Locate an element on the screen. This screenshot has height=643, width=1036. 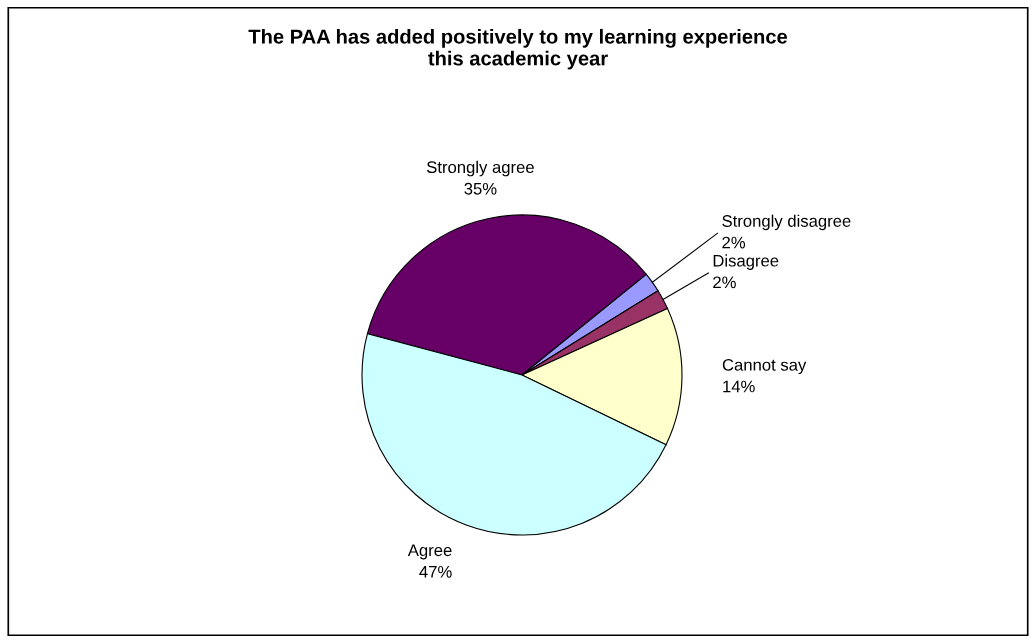
data-label: 47% is located at coordinates (435, 571).